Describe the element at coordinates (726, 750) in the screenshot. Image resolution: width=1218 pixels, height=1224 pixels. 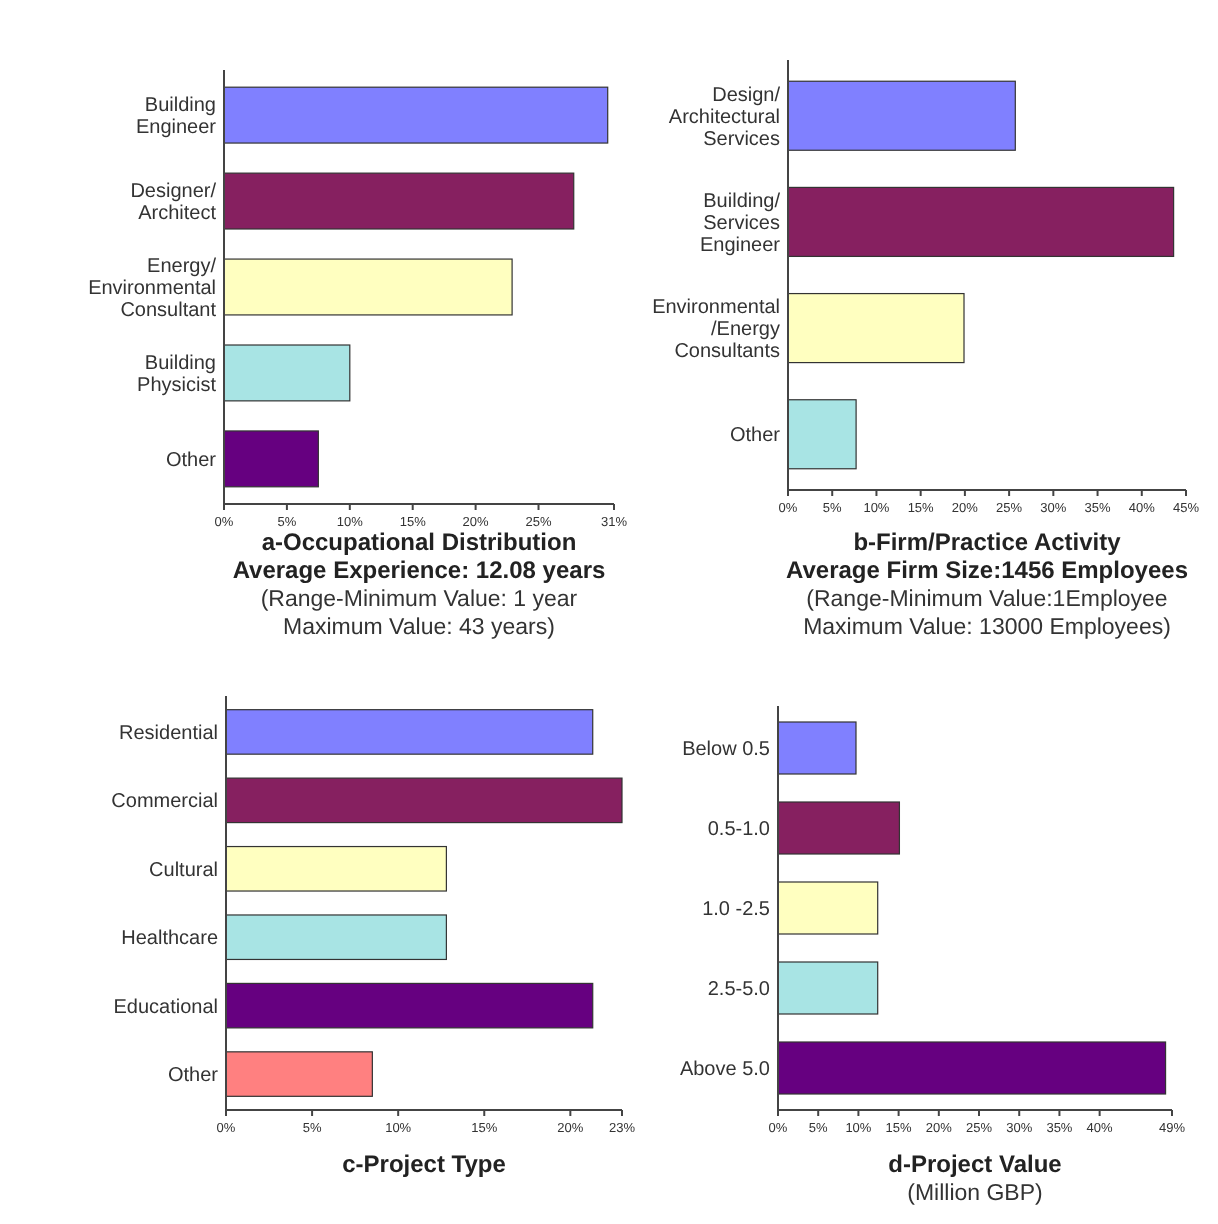
I see `y-tick-label: Below 0.5` at that location.